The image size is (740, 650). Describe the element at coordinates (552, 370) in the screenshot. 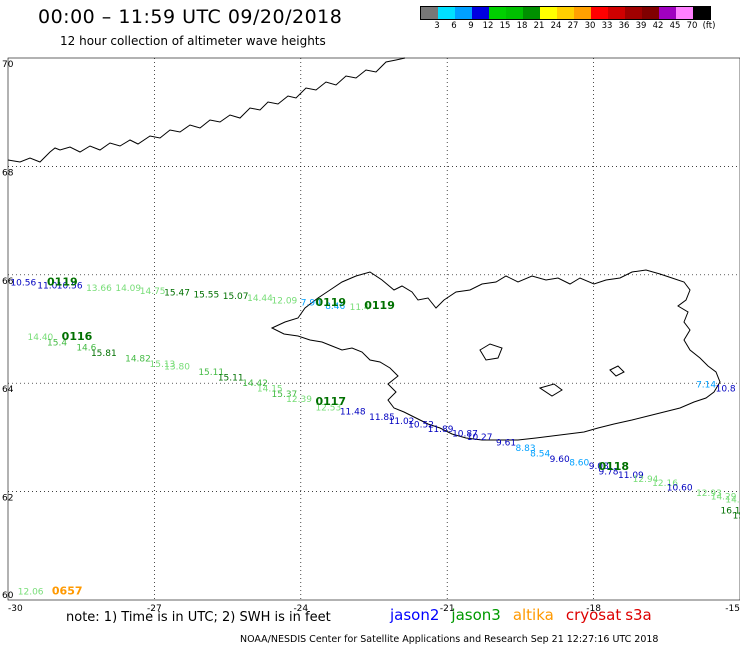

I see `iceland-lakes` at that location.